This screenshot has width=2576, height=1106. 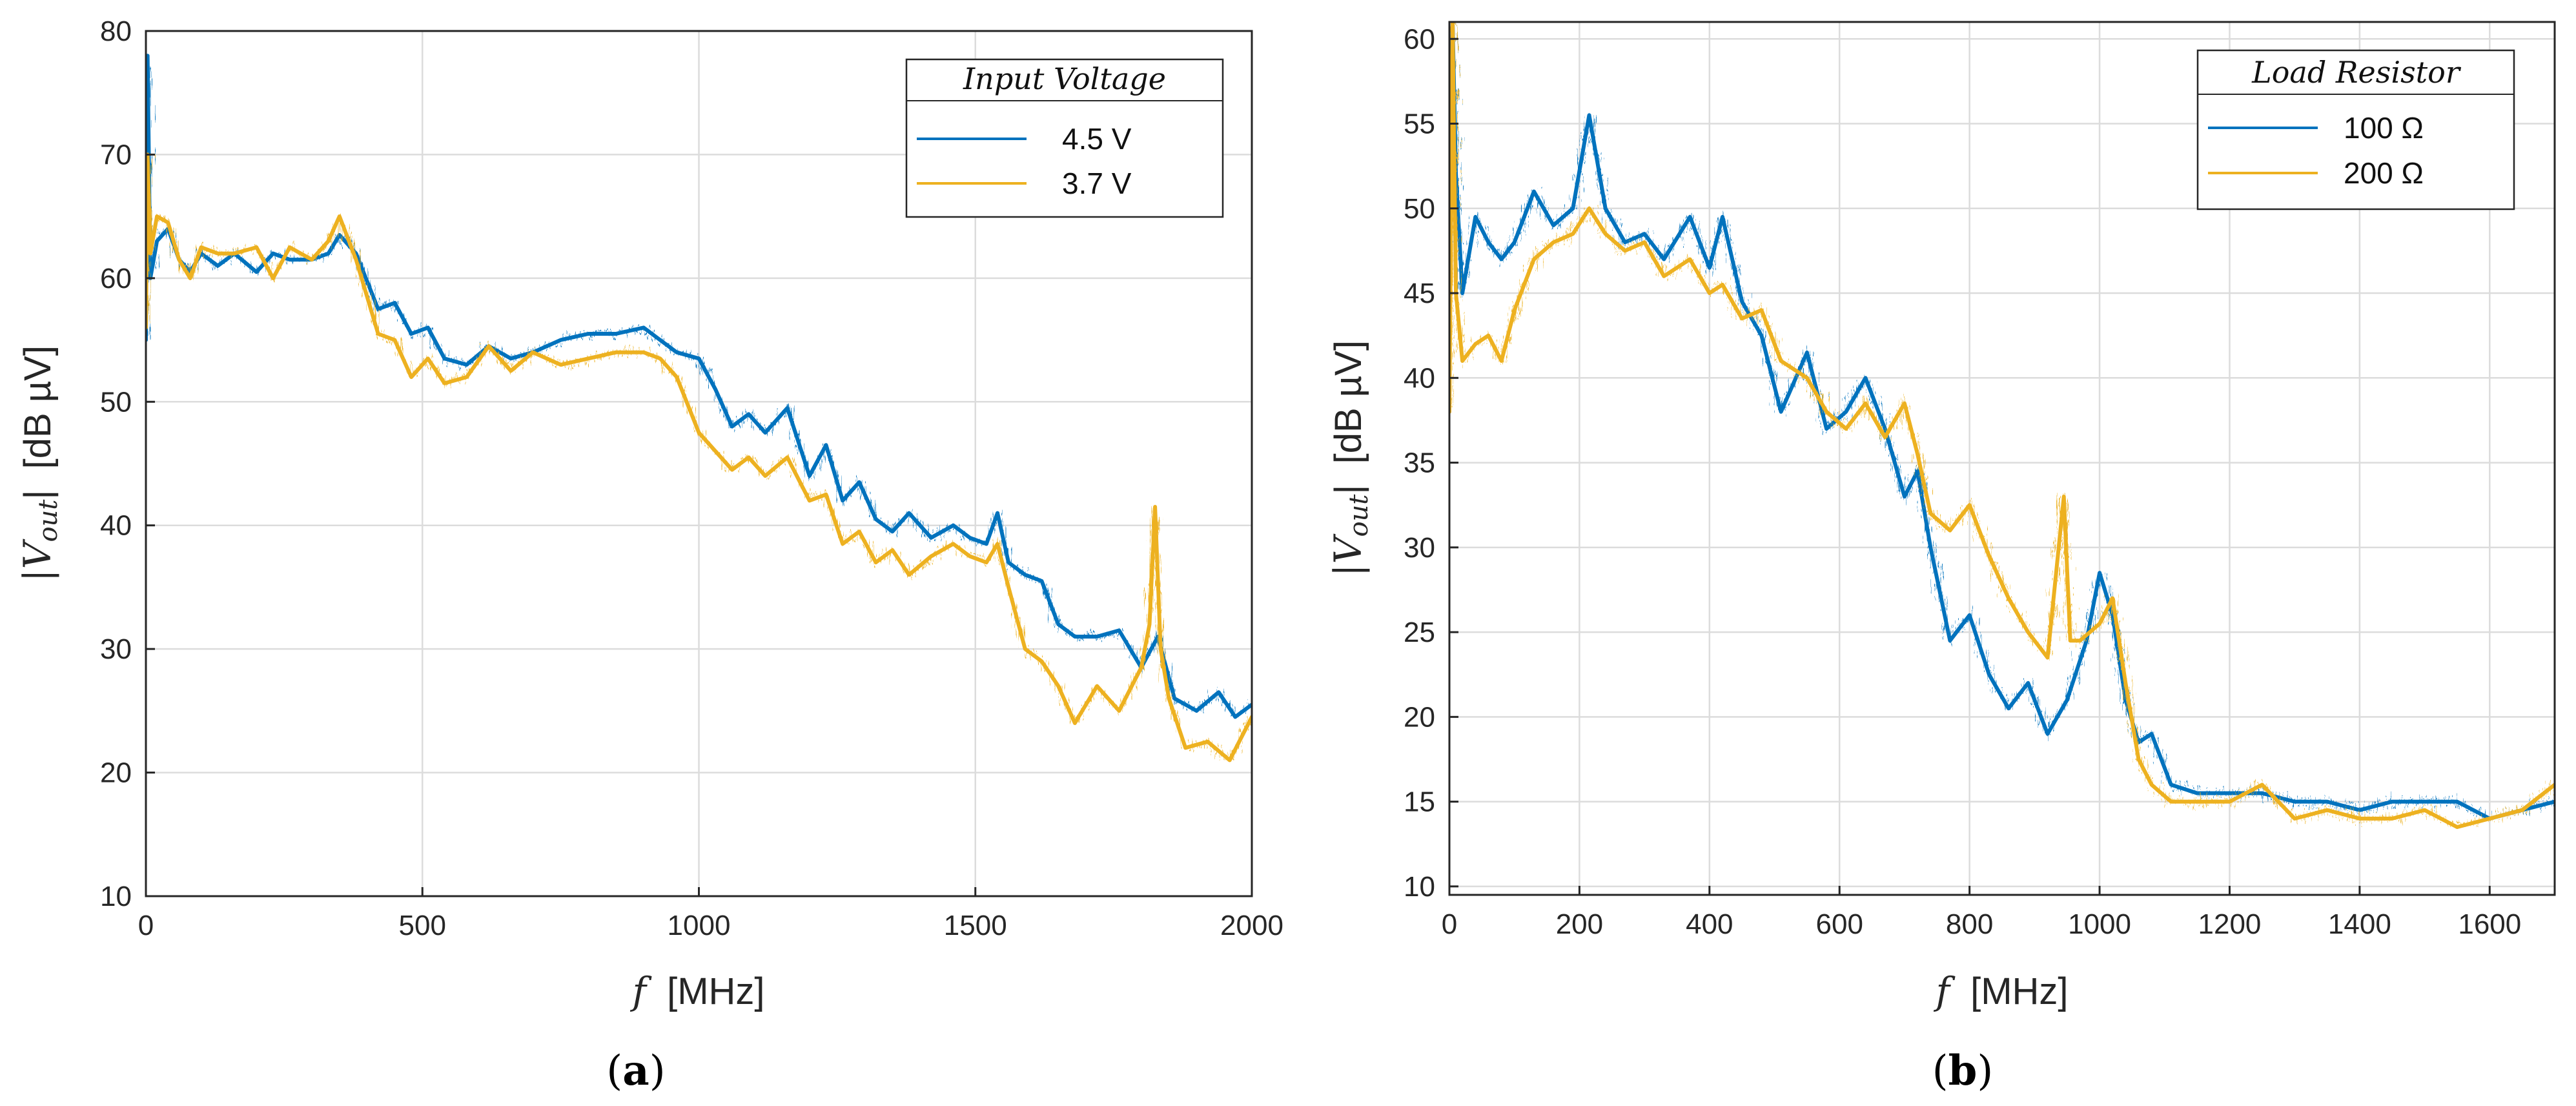 I want to click on panel-b-caption: (b), so click(x=1963, y=1071).